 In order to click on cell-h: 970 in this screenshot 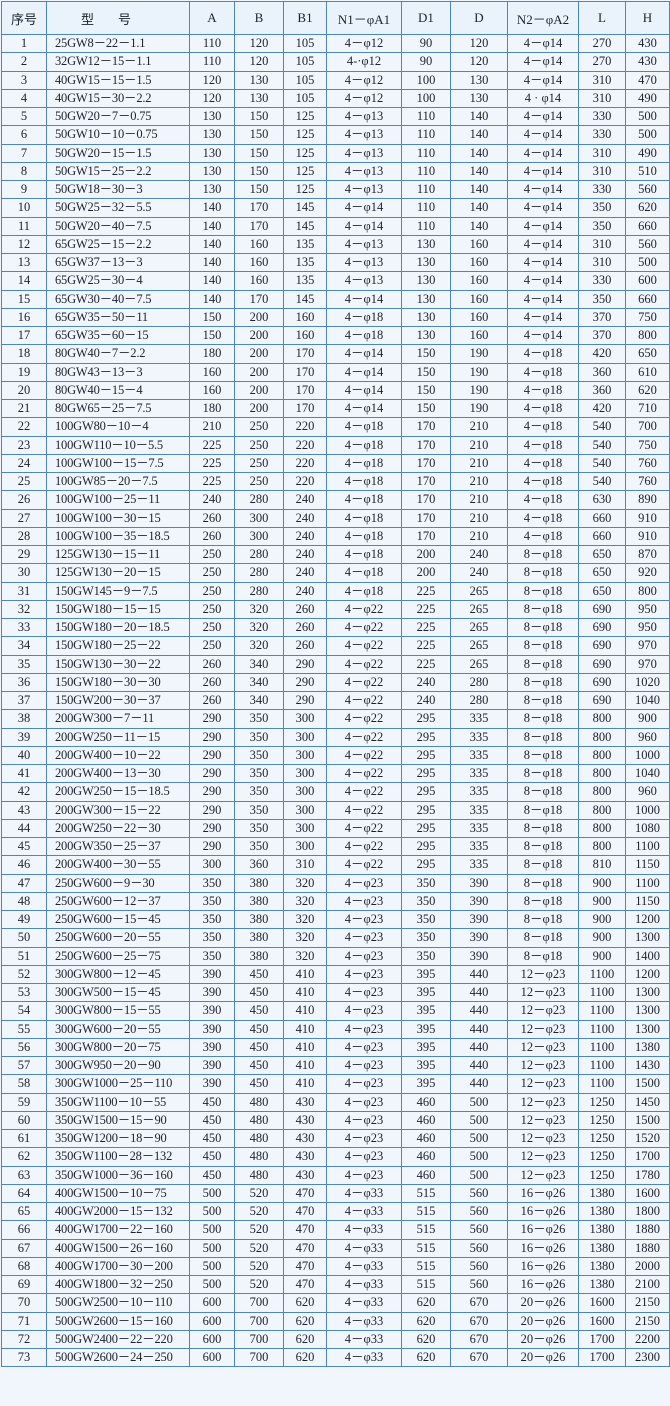, I will do `click(647, 646)`.